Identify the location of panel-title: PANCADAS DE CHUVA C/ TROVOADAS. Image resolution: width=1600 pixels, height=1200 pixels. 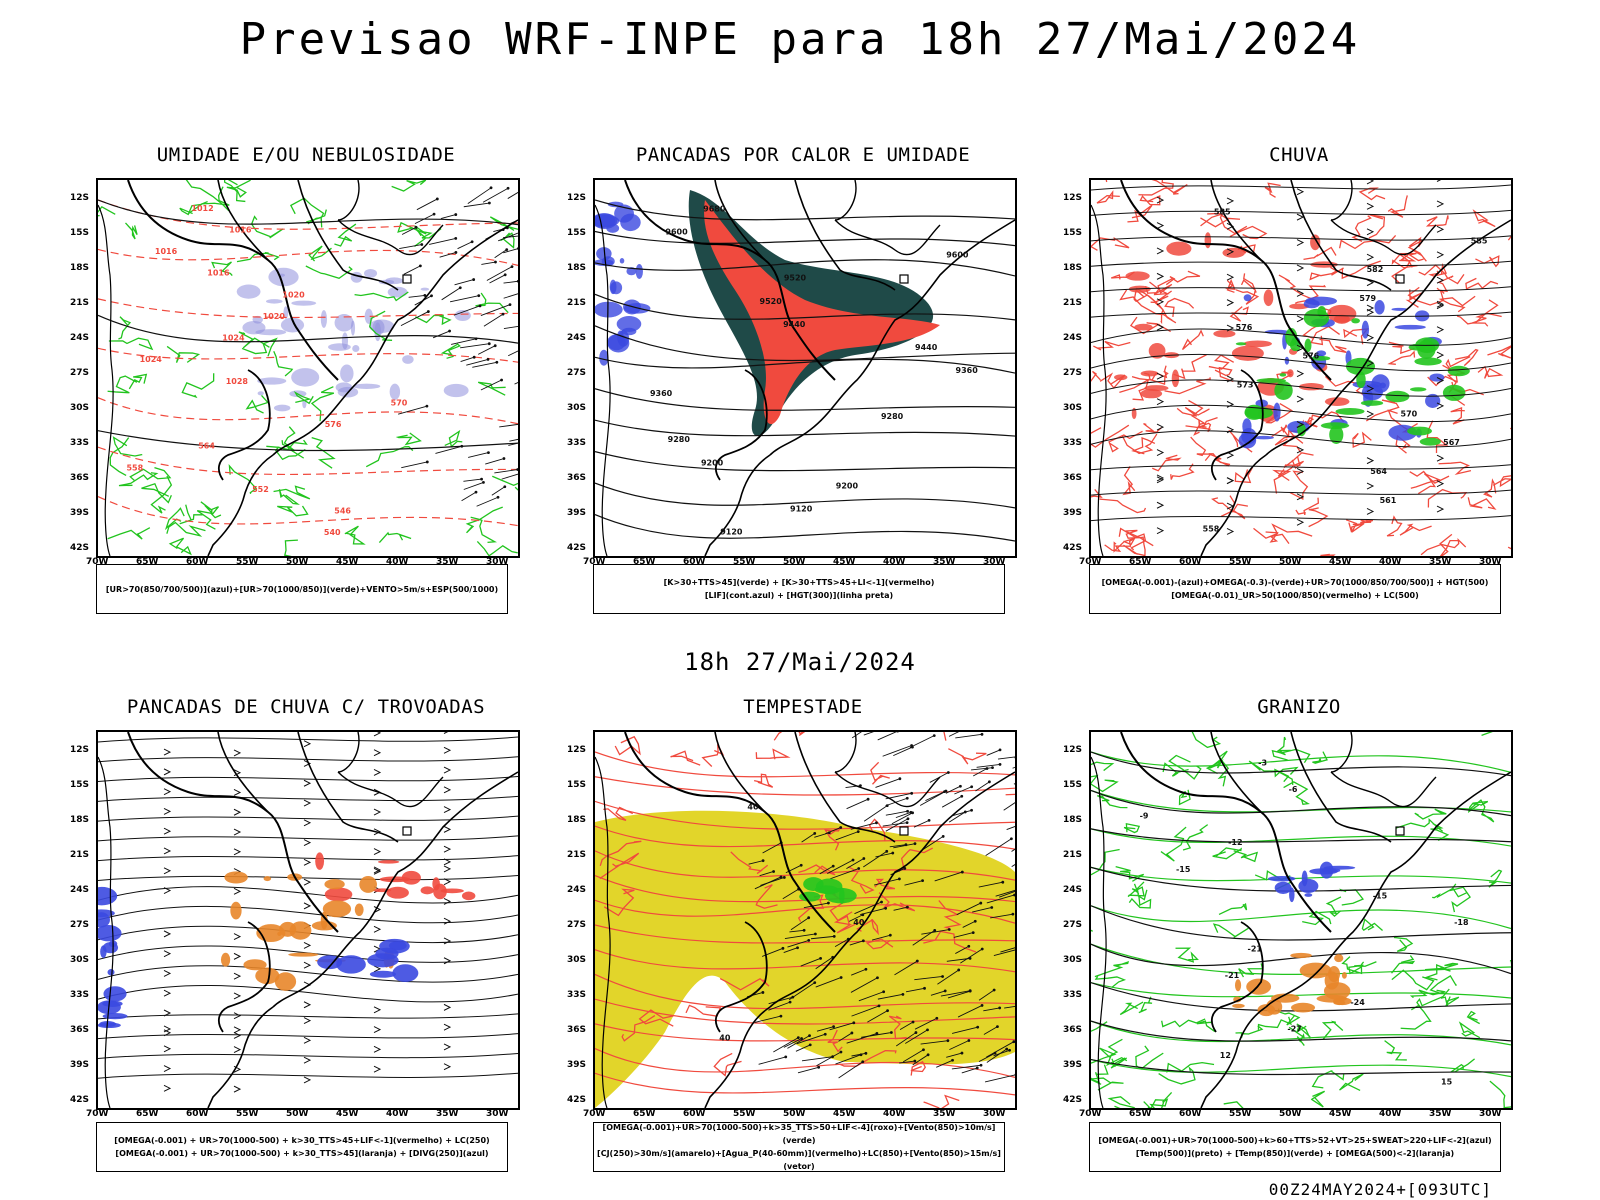
(306, 707).